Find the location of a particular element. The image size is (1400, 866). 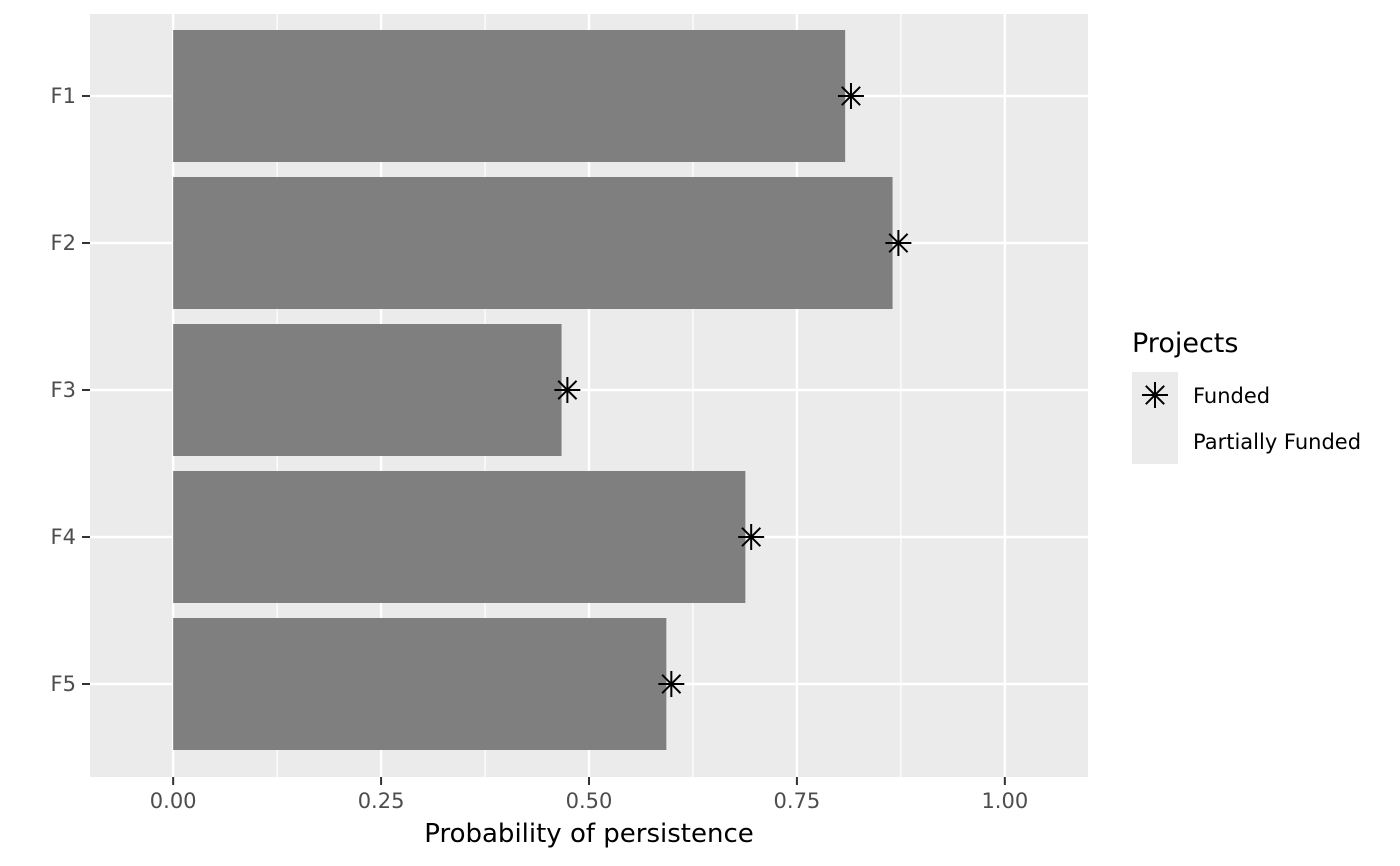

point-f4 is located at coordinates (751, 537).